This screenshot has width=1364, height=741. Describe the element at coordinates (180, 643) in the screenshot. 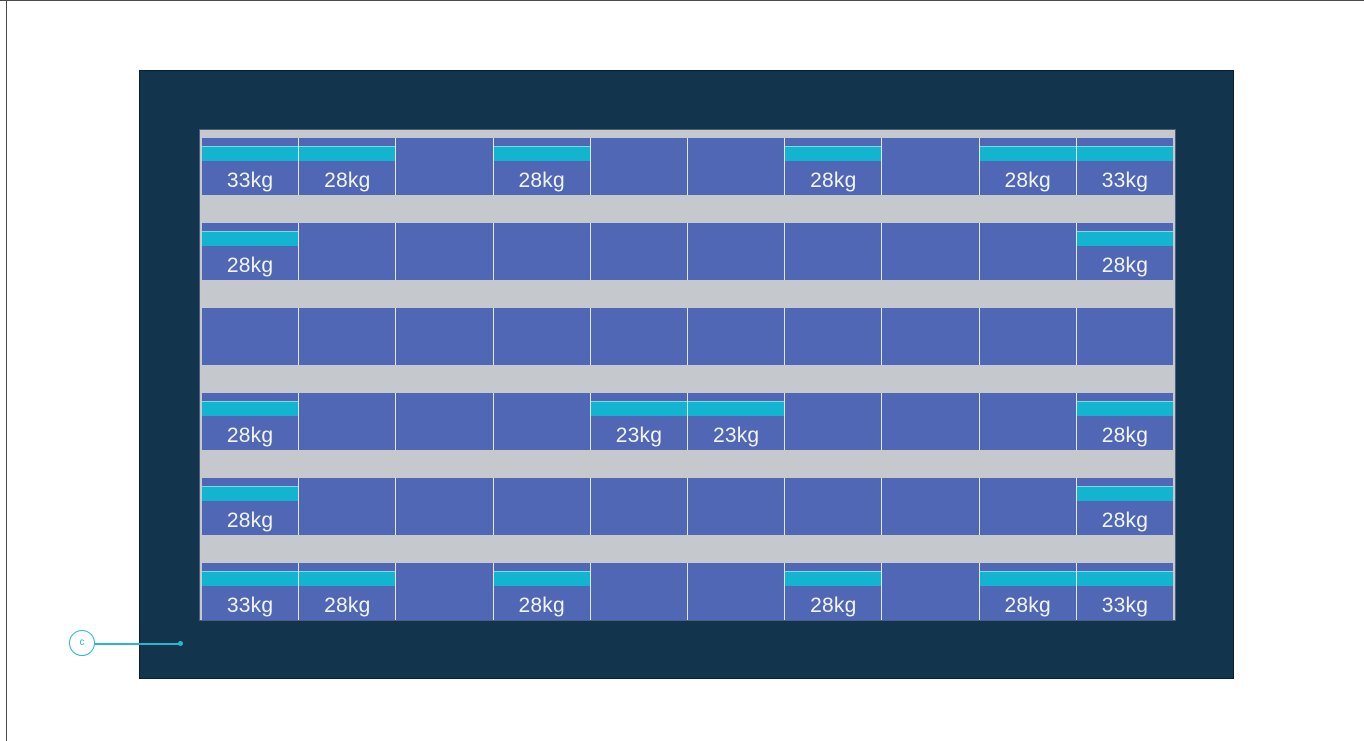

I see `callout-leader-dot` at that location.